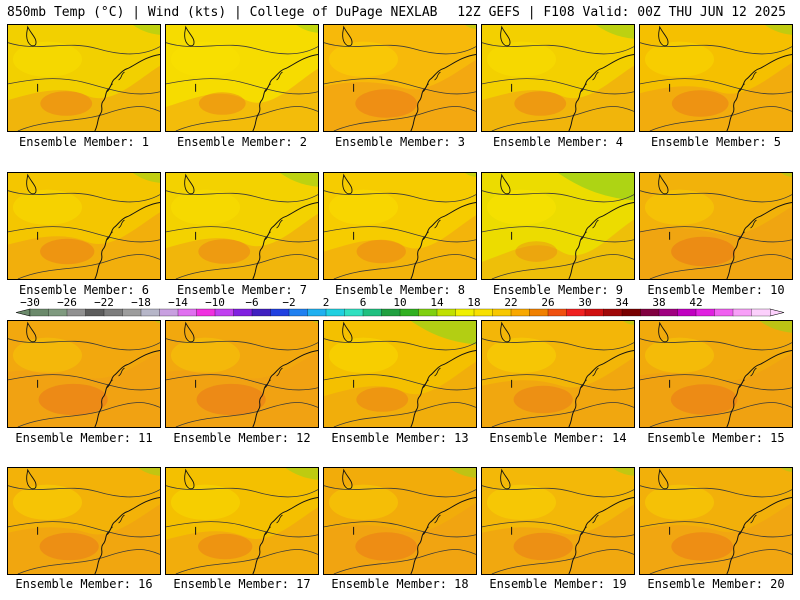 This screenshot has width=800, height=600. Describe the element at coordinates (510, 302) in the screenshot. I see `colorbar-tick-label: 22` at that location.